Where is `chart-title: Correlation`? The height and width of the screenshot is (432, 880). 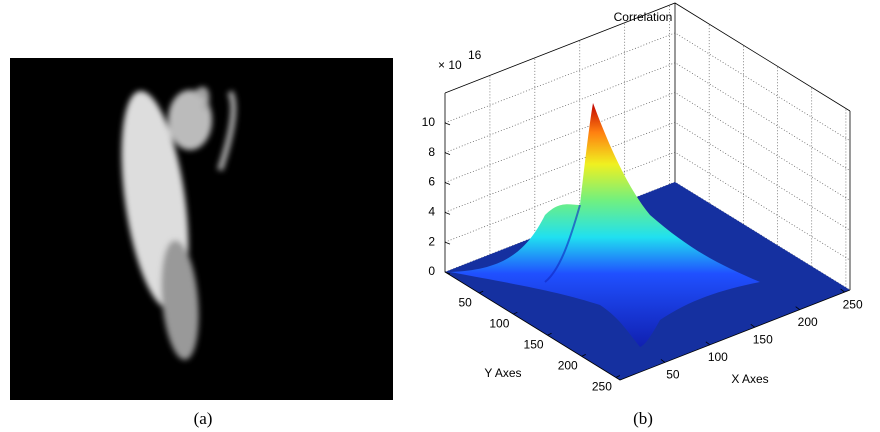
chart-title: Correlation is located at coordinates (643, 17).